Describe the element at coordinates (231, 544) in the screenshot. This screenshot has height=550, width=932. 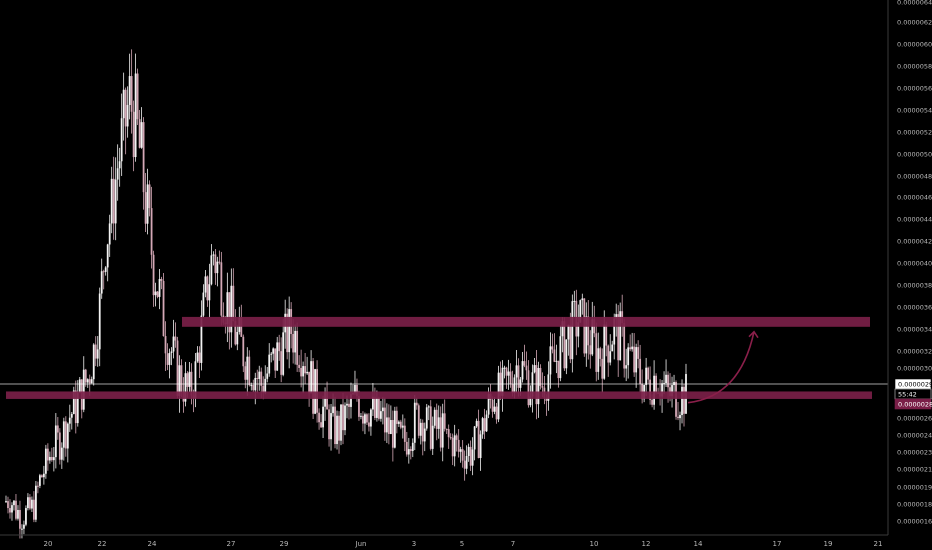
I see `x-tick-label: 27` at that location.